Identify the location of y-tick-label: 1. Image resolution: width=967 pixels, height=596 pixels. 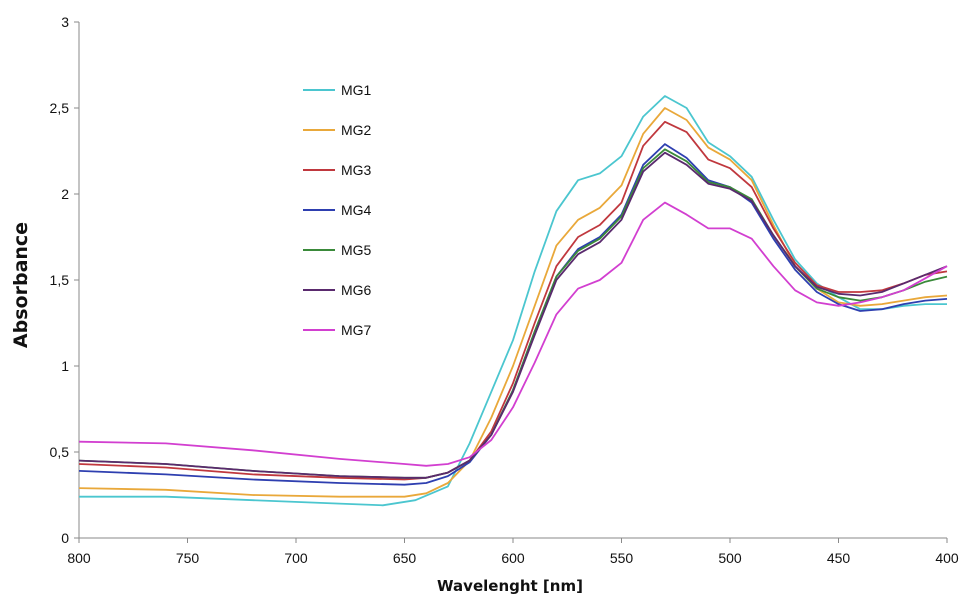
(65, 366).